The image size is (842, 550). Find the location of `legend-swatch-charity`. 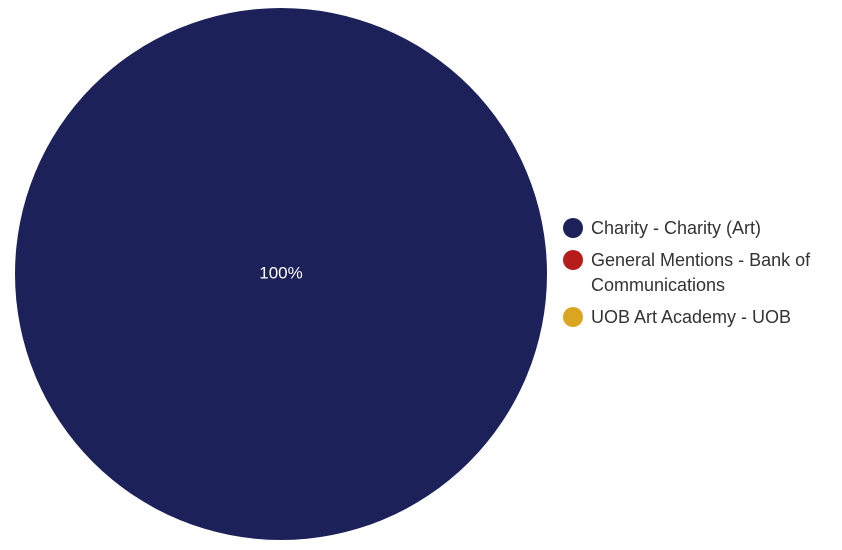

legend-swatch-charity is located at coordinates (573, 228).